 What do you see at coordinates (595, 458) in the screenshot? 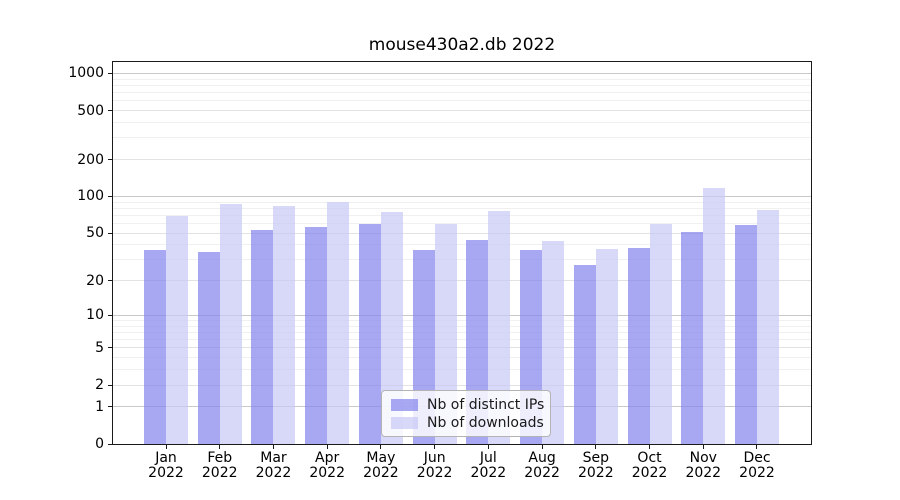
I see `x-tick-month: Sep` at bounding box center [595, 458].